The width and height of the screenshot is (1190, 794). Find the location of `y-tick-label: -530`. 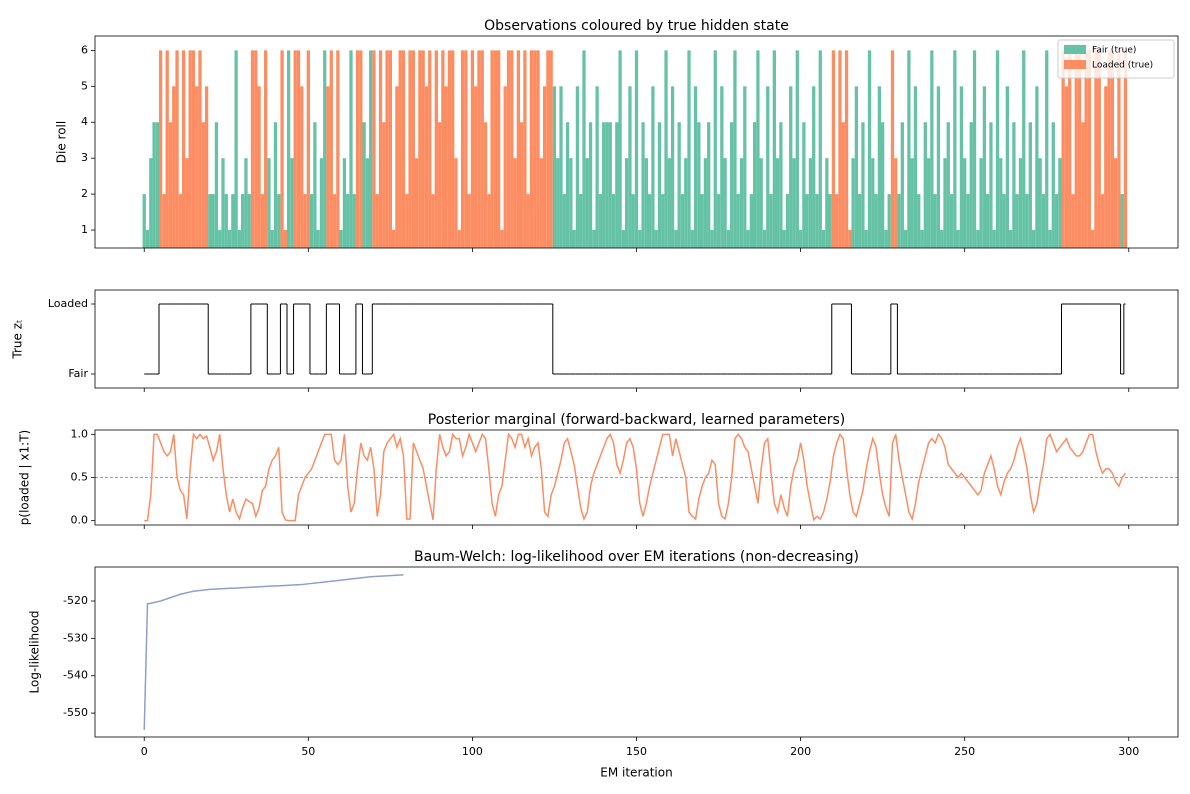

y-tick-label: -530 is located at coordinates (75, 637).